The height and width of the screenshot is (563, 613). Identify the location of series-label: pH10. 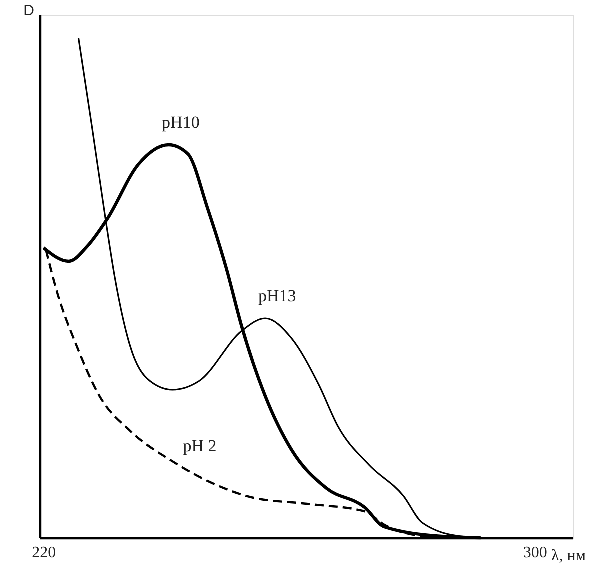
(181, 122).